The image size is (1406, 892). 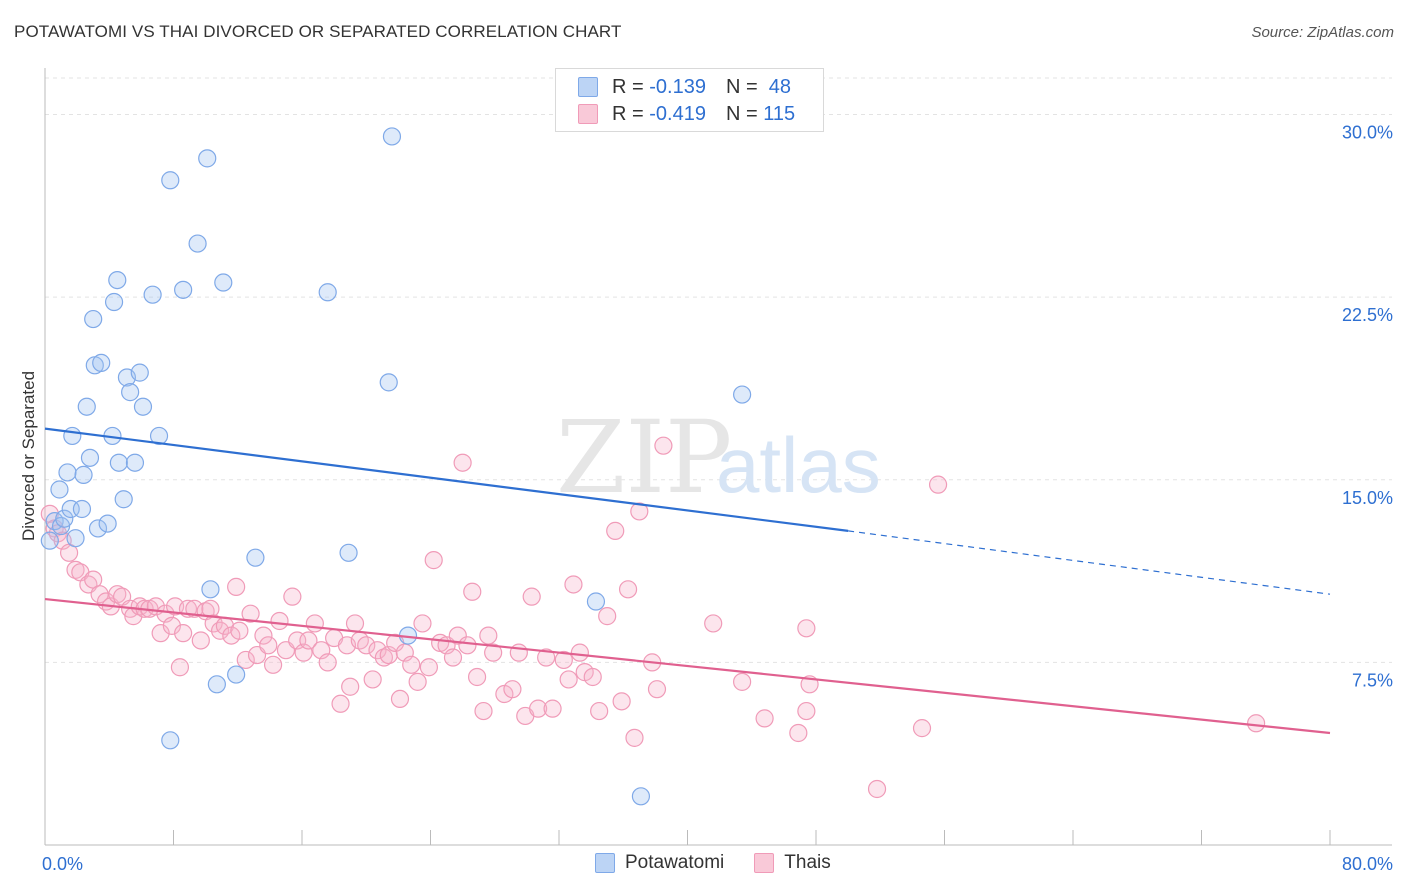 I want to click on y-tick-label: 15.0%, so click(x=1367, y=498).